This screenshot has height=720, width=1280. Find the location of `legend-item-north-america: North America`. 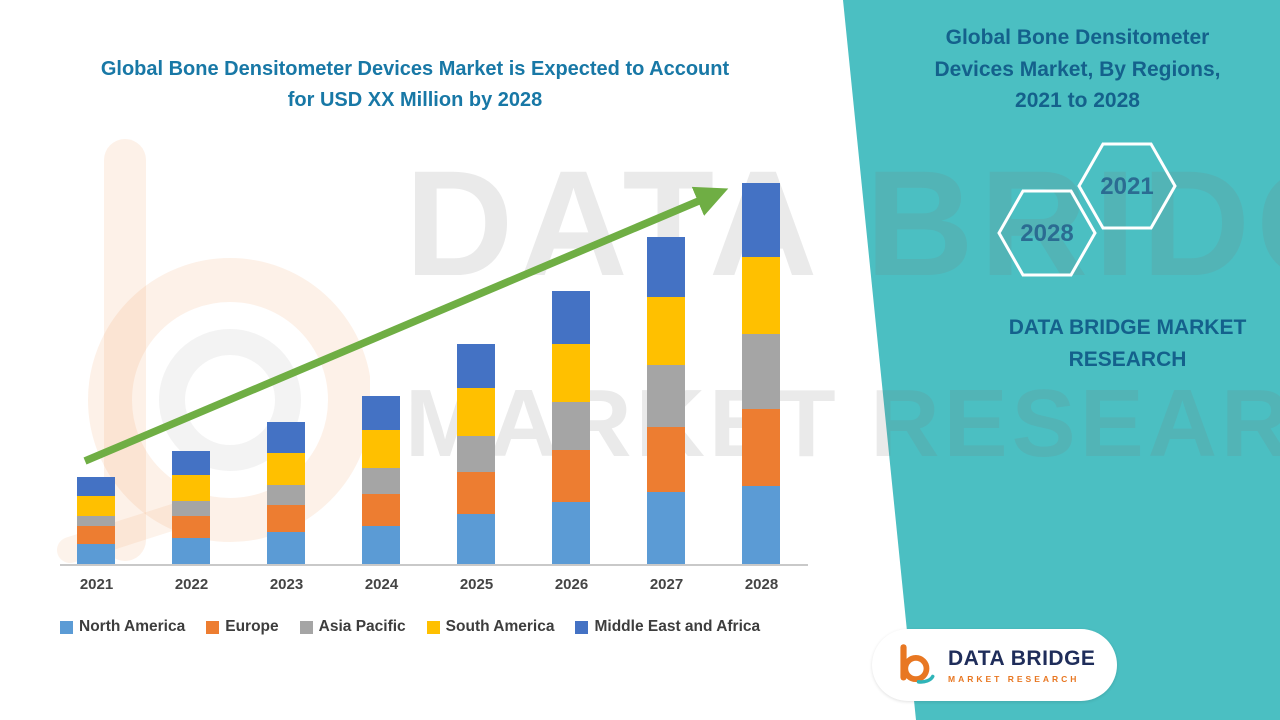

legend-item-north-america: North America is located at coordinates (122, 627).